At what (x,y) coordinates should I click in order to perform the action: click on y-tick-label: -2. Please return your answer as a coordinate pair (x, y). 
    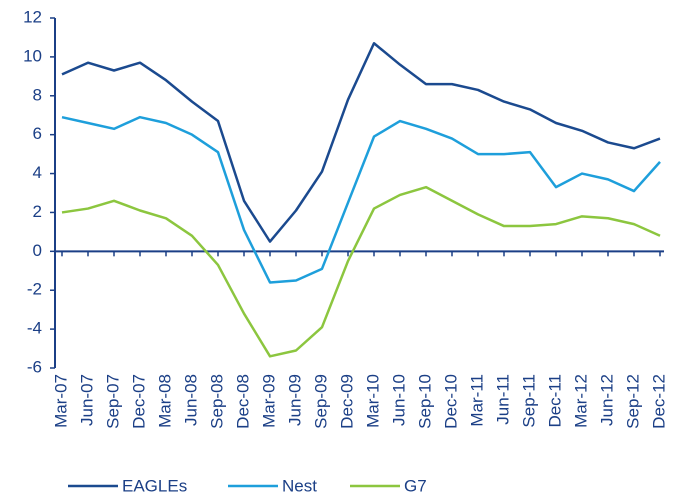
    Looking at the image, I should click on (34, 289).